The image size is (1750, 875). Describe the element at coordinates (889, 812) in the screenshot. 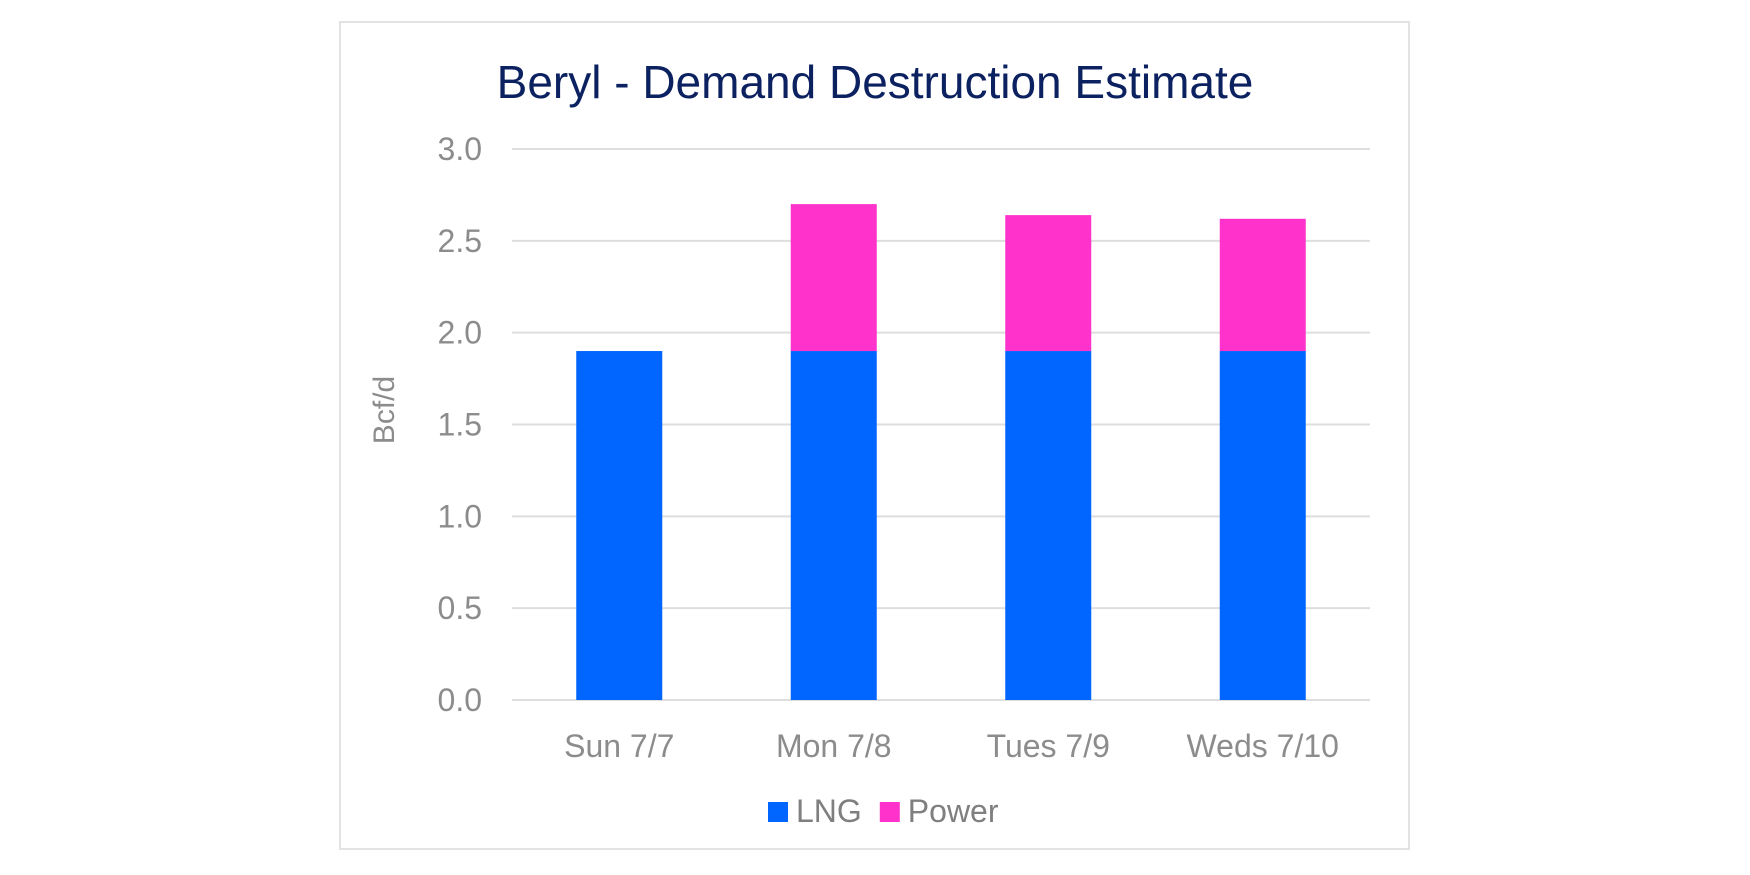

I see `legend-swatch-power` at that location.